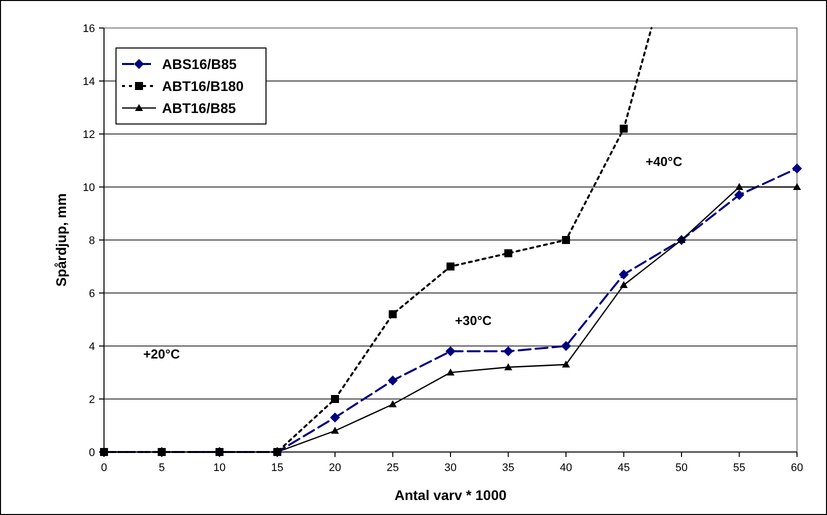 This screenshot has width=827, height=515. Describe the element at coordinates (91, 241) in the screenshot. I see `y-tick-label: 8` at that location.